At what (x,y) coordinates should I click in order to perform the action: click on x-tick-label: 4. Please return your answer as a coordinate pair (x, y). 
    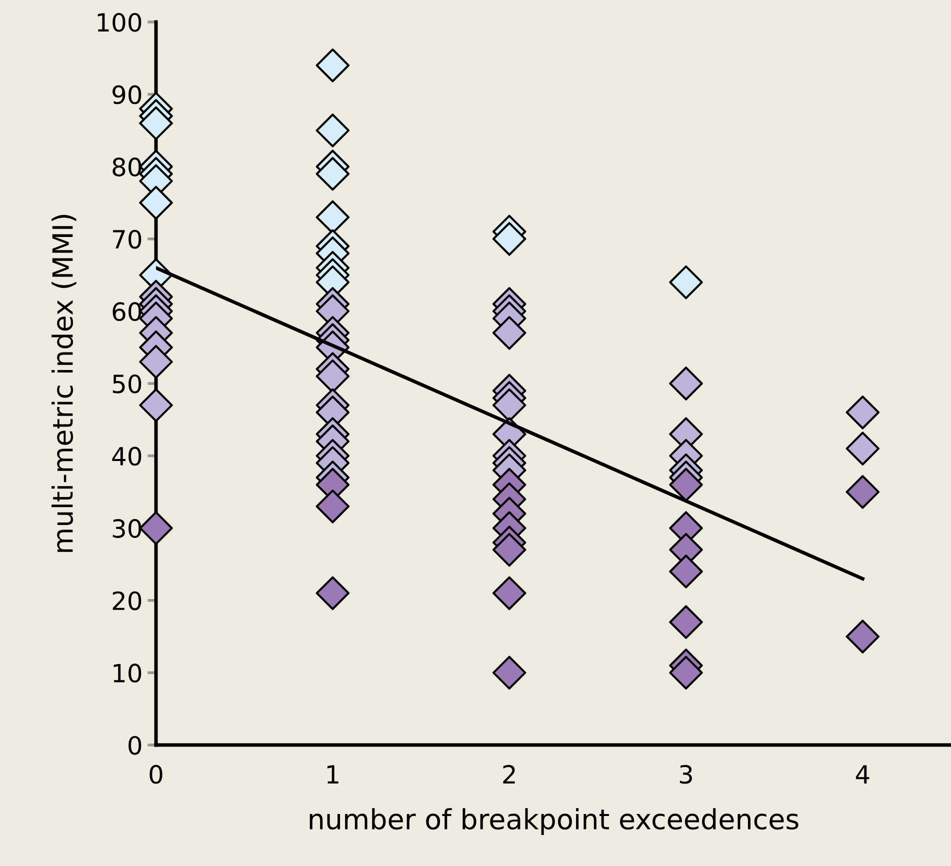
    Looking at the image, I should click on (863, 774).